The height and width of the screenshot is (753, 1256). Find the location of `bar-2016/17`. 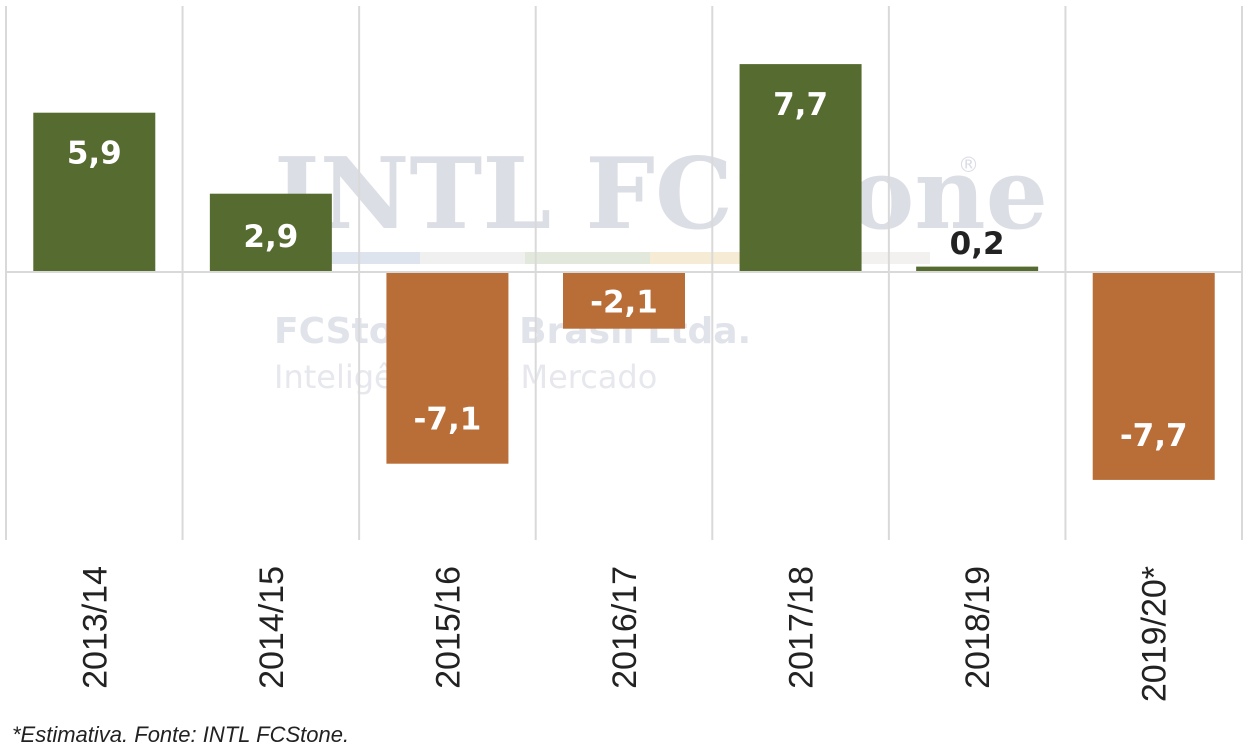

bar-2016/17 is located at coordinates (624, 300).